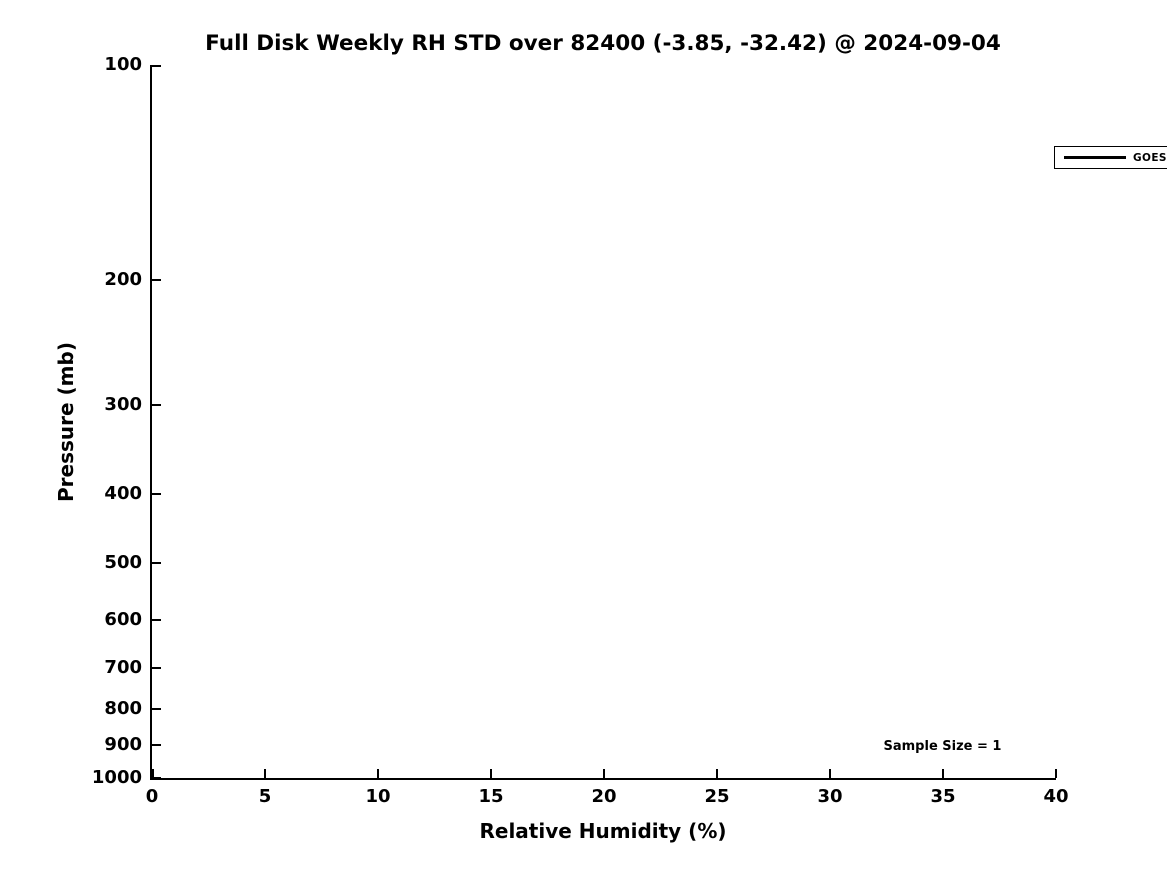 Image resolution: width=1167 pixels, height=875 pixels. Describe the element at coordinates (1095, 157) in the screenshot. I see `legend-line-swatch` at that location.